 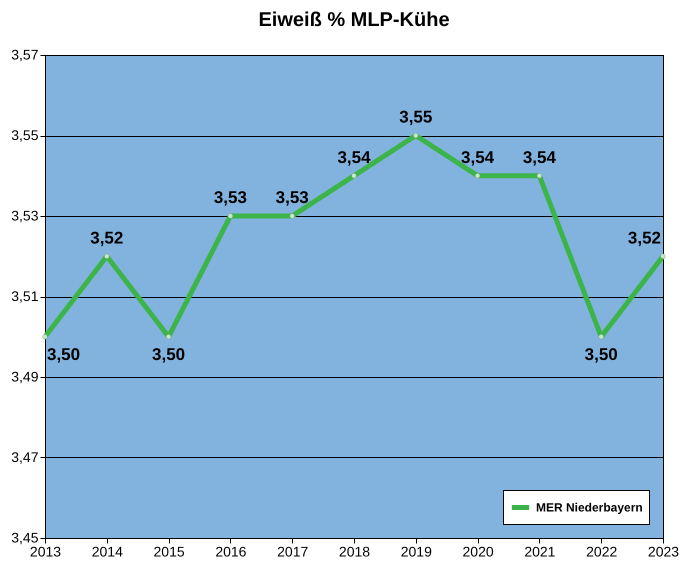 What do you see at coordinates (25, 54) in the screenshot?
I see `y-tick-label: 3,57` at bounding box center [25, 54].